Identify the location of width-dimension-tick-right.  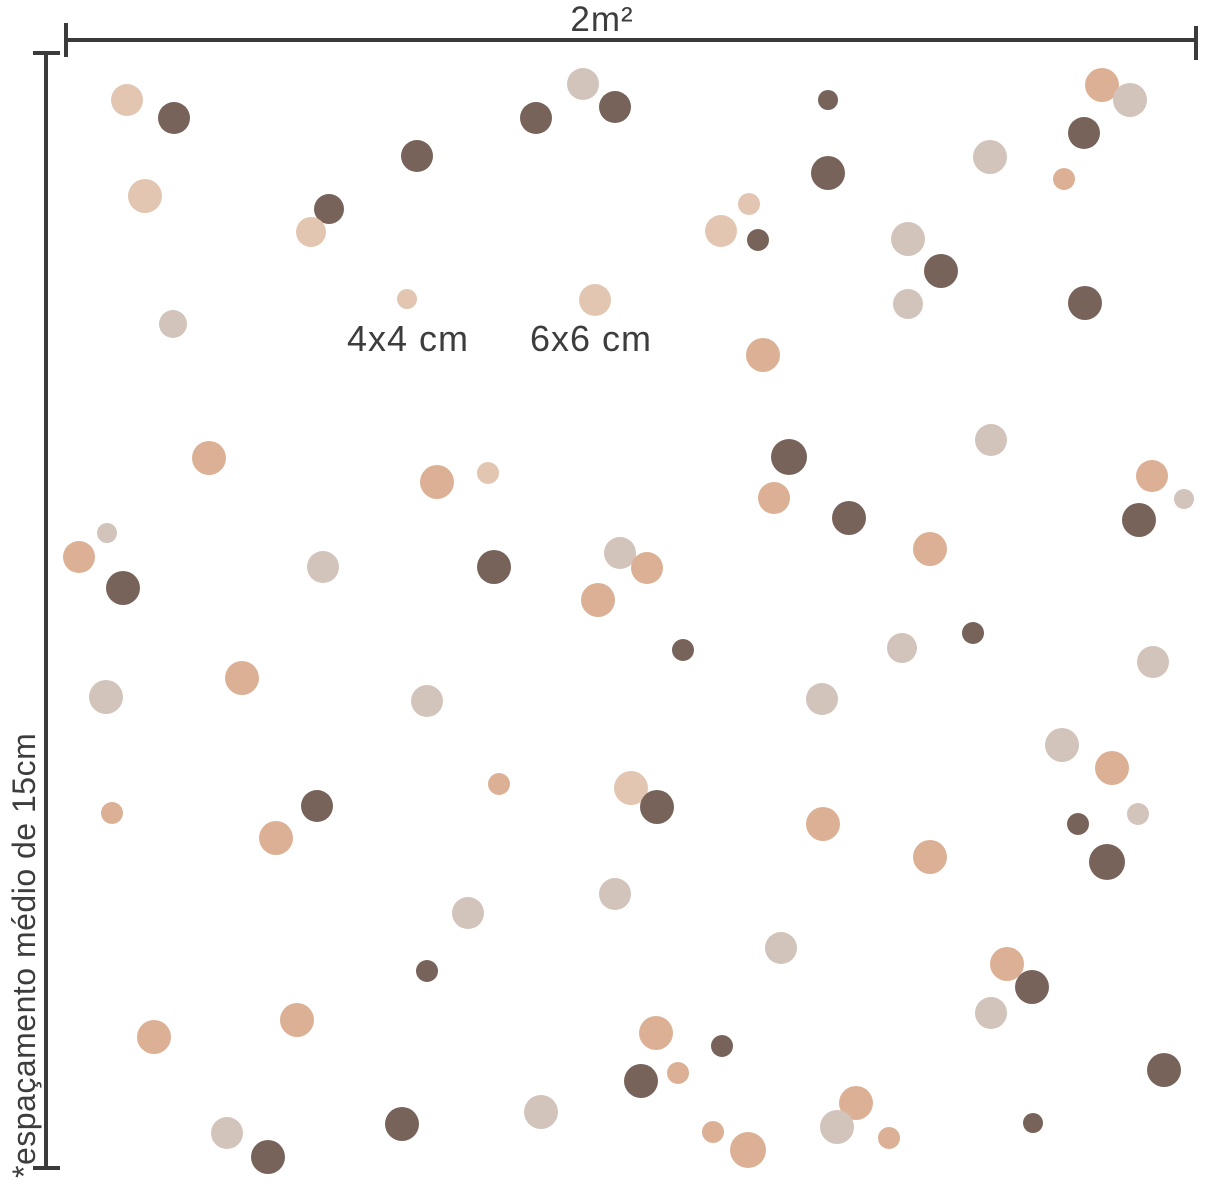
(1196, 43).